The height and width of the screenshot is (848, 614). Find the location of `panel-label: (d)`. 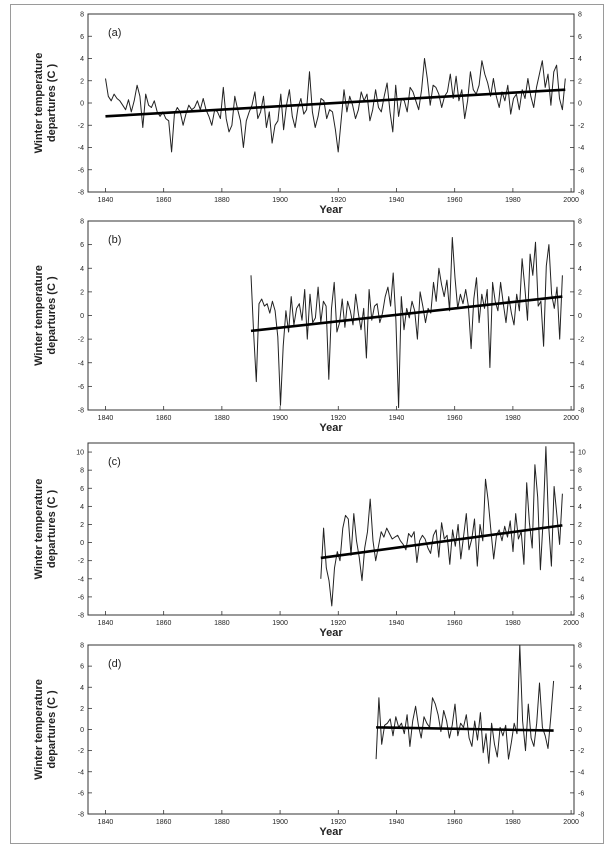

panel-label: (d) is located at coordinates (114, 664).